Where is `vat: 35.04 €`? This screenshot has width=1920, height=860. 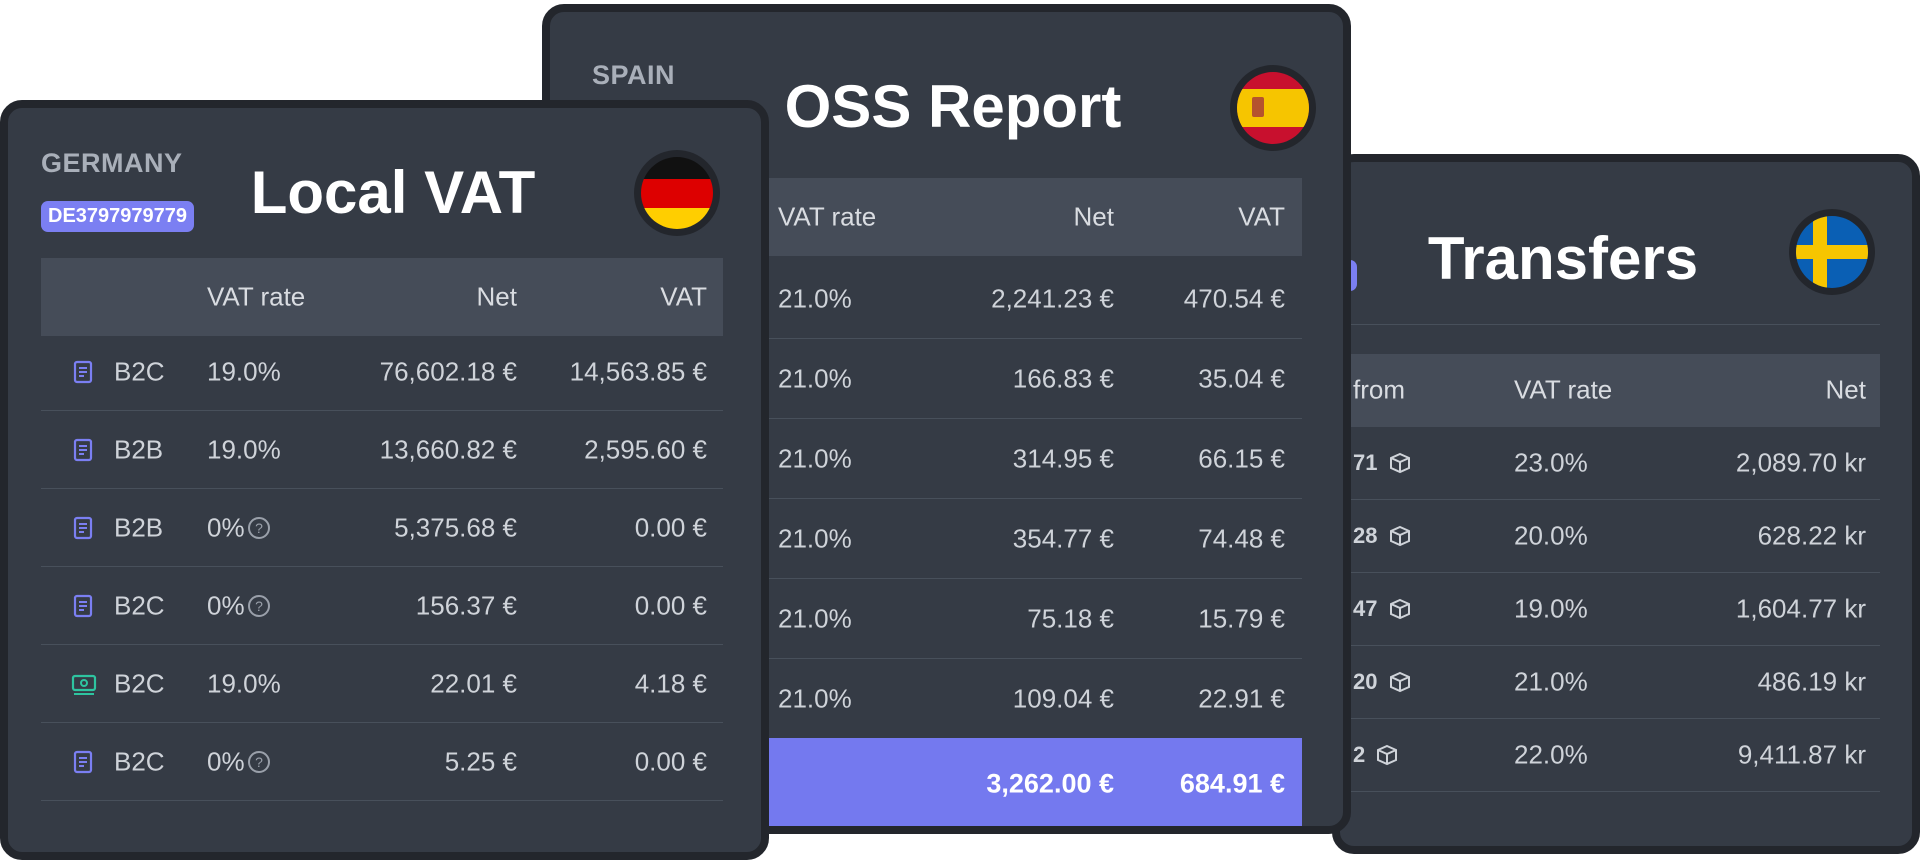 vat: 35.04 € is located at coordinates (1241, 378).